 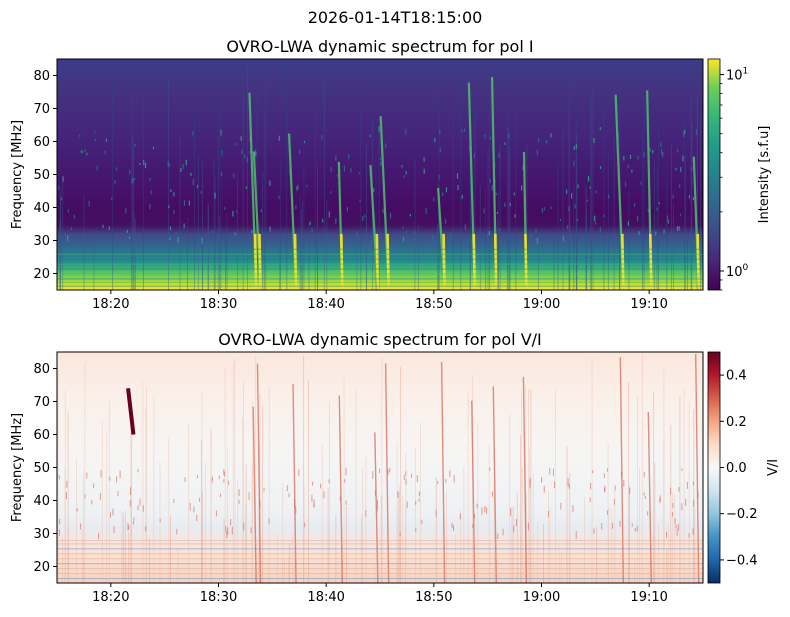 What do you see at coordinates (494, 484) in the screenshot?
I see `polarized-burst` at bounding box center [494, 484].